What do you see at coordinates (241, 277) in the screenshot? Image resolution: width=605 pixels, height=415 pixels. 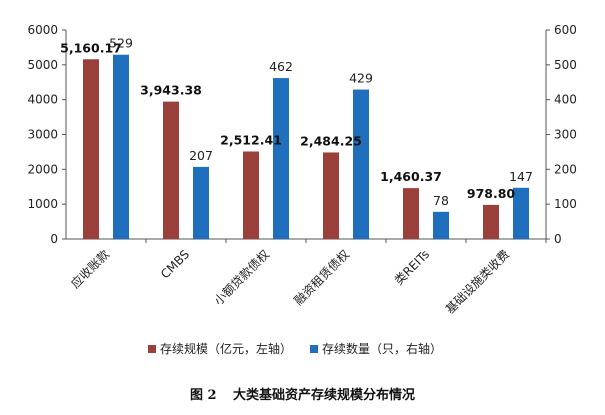 I see `x-category-label: 小额贷款债权` at bounding box center [241, 277].